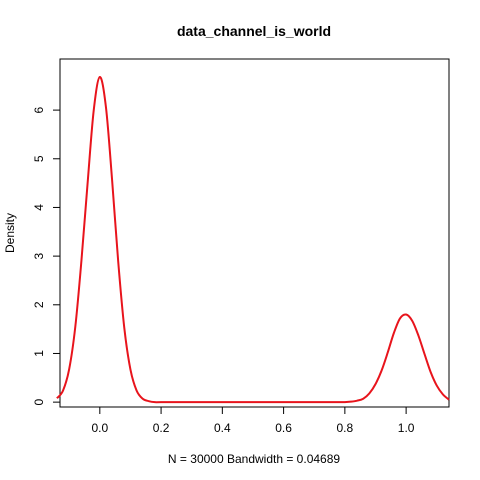 Image resolution: width=480 pixels, height=480 pixels. What do you see at coordinates (39, 401) in the screenshot?
I see `y-tick-label: 0` at bounding box center [39, 401].